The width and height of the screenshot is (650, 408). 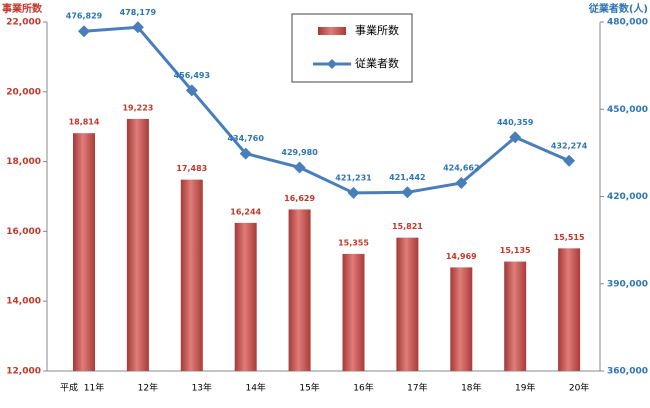 What do you see at coordinates (202, 388) in the screenshot?
I see `x-tick-label: 13年` at bounding box center [202, 388].